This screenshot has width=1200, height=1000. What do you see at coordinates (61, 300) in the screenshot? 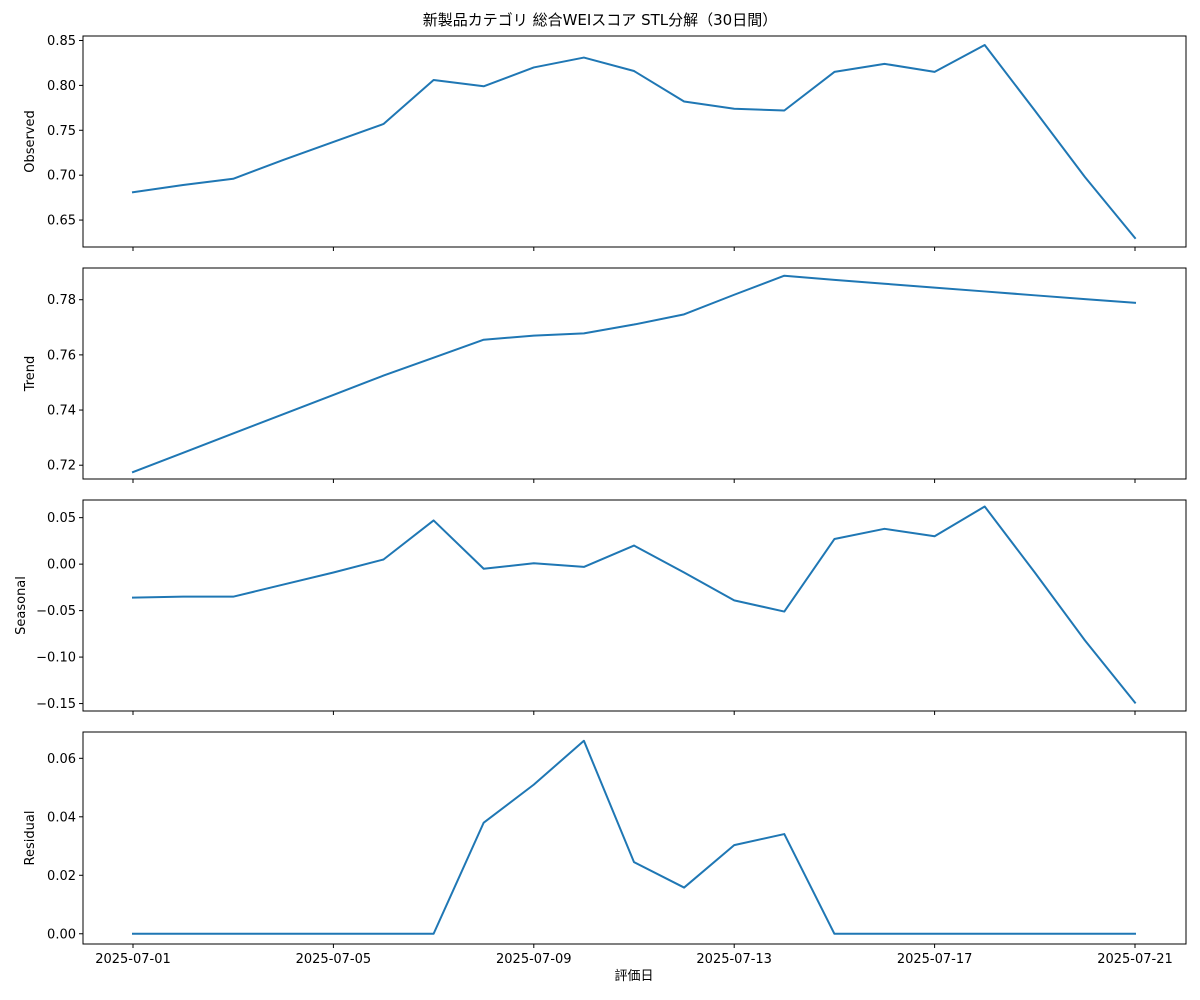
I see `y-tick-label-2-4: 0.78` at bounding box center [61, 300].